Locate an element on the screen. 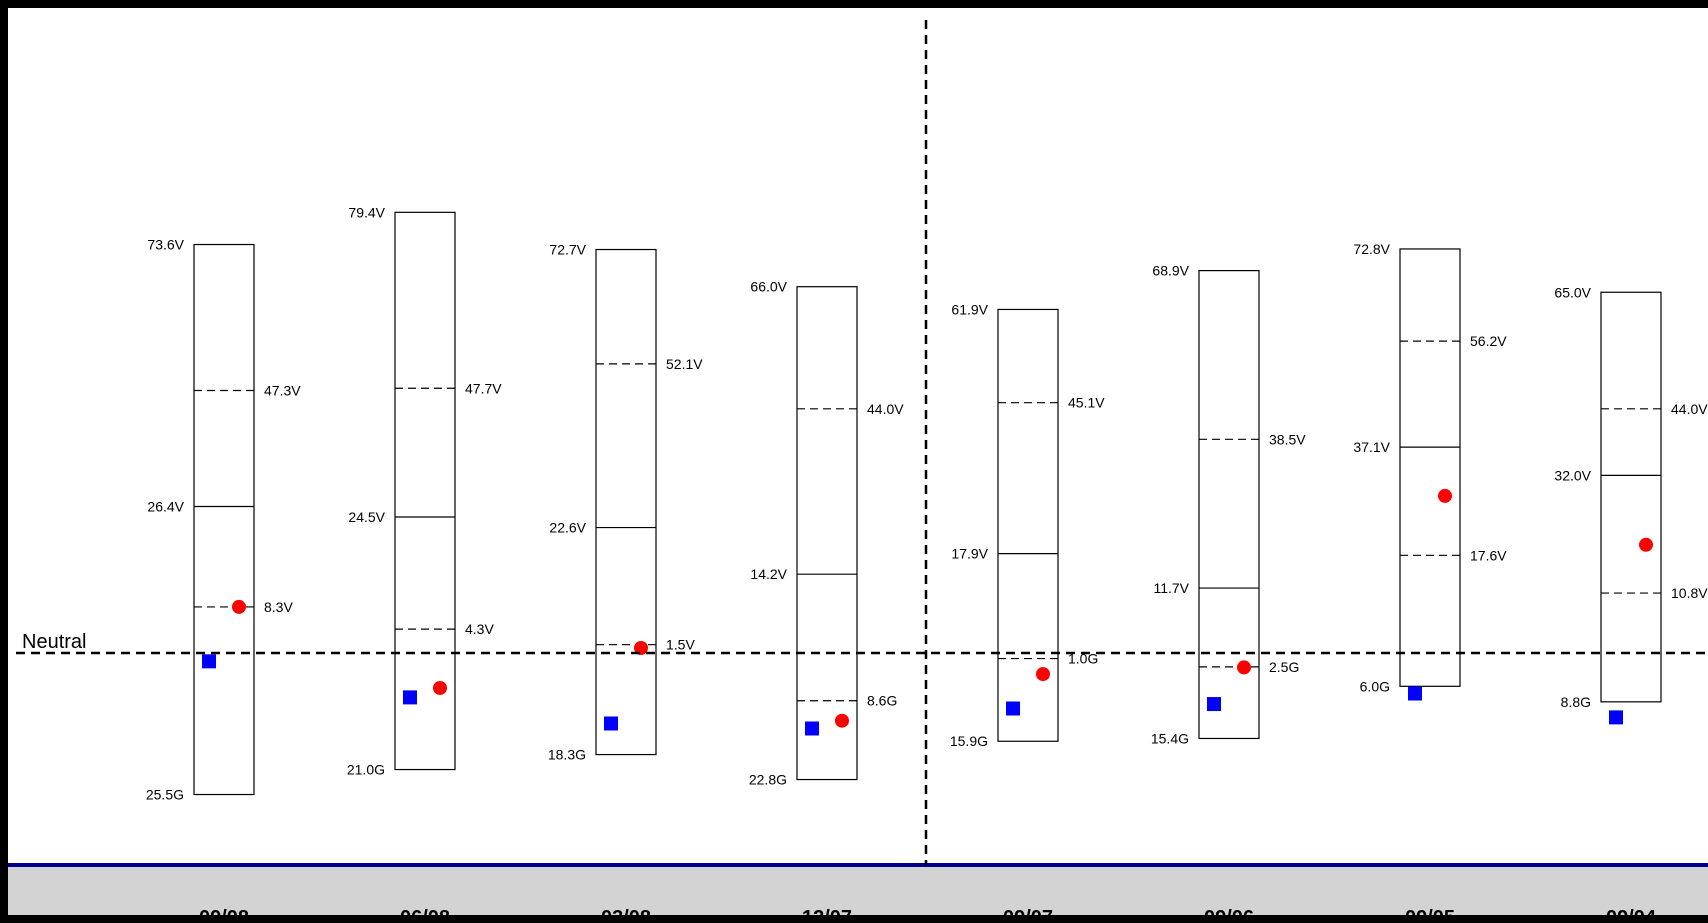 The image size is (1708, 923). midpoint-value-label: 17.9V is located at coordinates (969, 554).